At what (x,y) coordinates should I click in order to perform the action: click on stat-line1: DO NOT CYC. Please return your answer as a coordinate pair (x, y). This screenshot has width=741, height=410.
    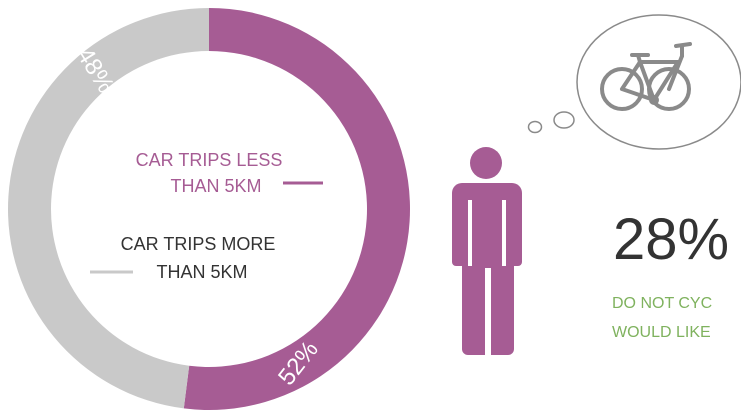
    Looking at the image, I should click on (662, 303).